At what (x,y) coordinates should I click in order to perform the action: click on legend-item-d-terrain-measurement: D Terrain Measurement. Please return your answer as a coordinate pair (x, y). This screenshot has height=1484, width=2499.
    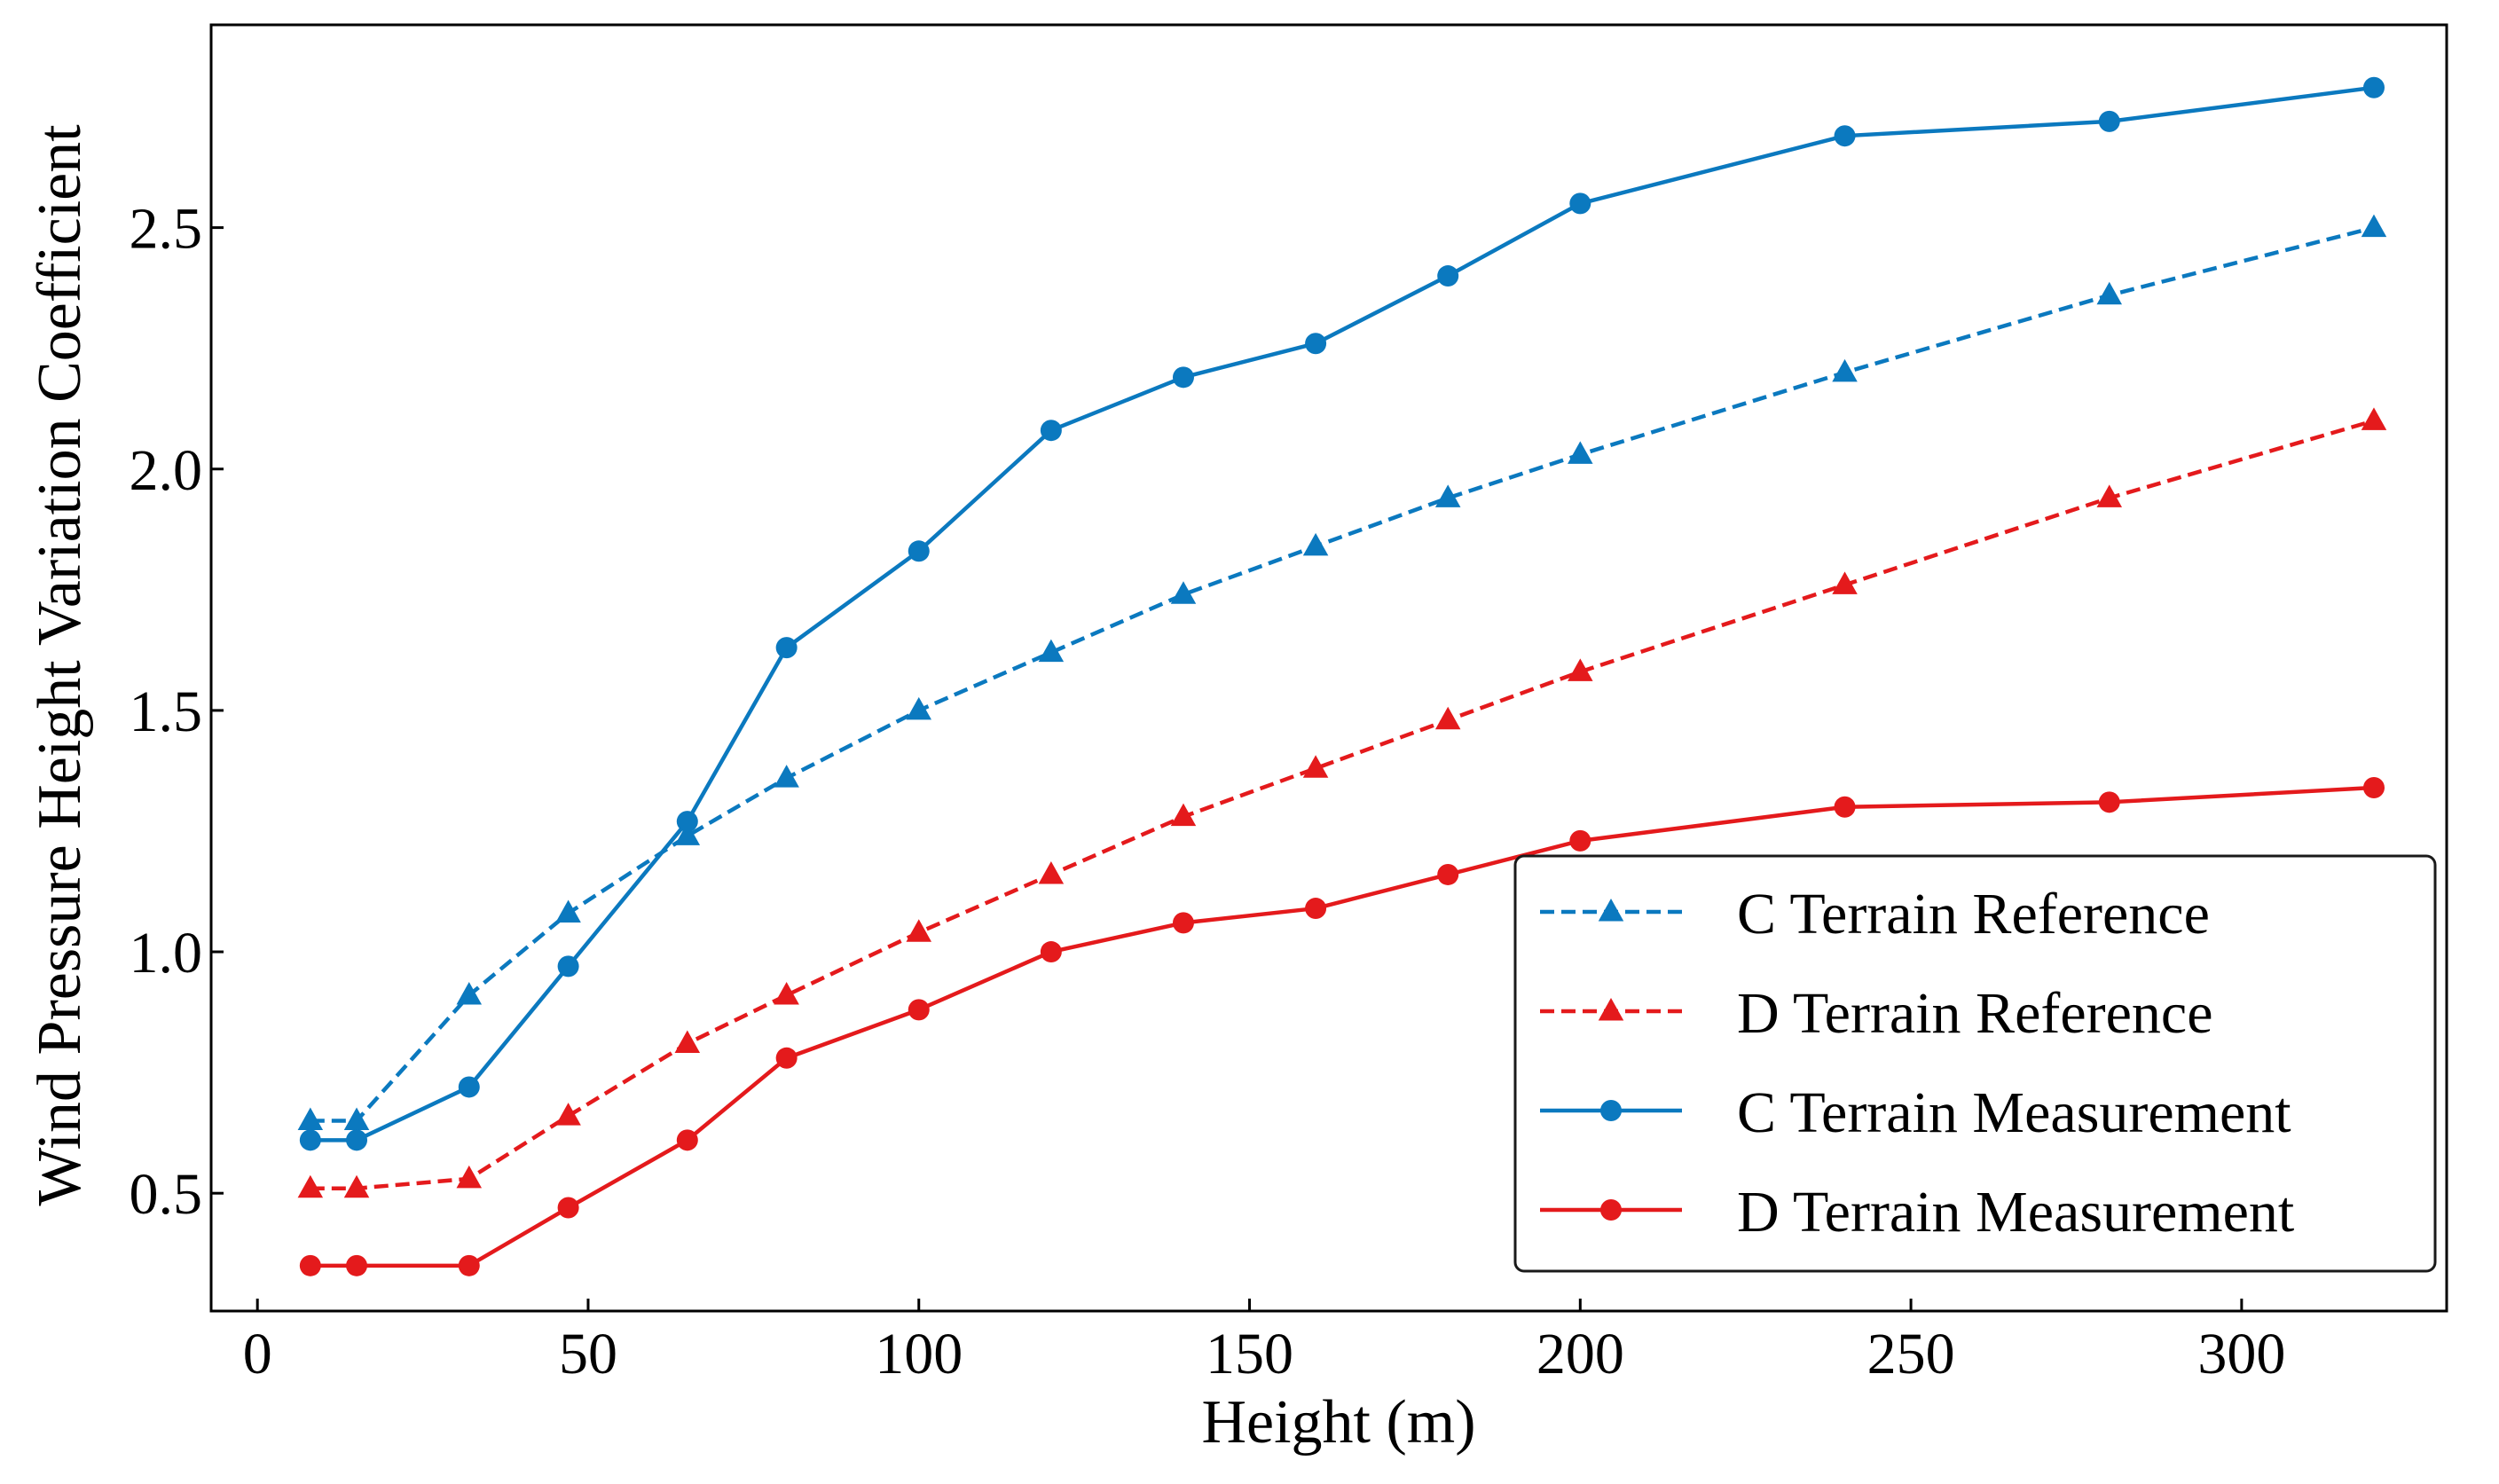
    Looking at the image, I should click on (1917, 1212).